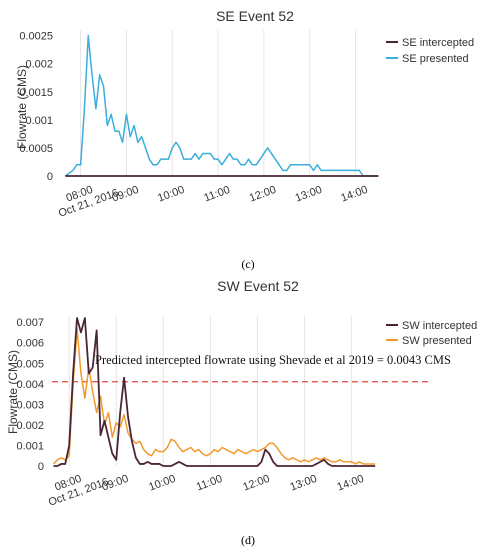 This screenshot has width=496, height=555. Describe the element at coordinates (438, 43) in the screenshot. I see `legend-label-se-intercepted: SE intercepted` at that location.